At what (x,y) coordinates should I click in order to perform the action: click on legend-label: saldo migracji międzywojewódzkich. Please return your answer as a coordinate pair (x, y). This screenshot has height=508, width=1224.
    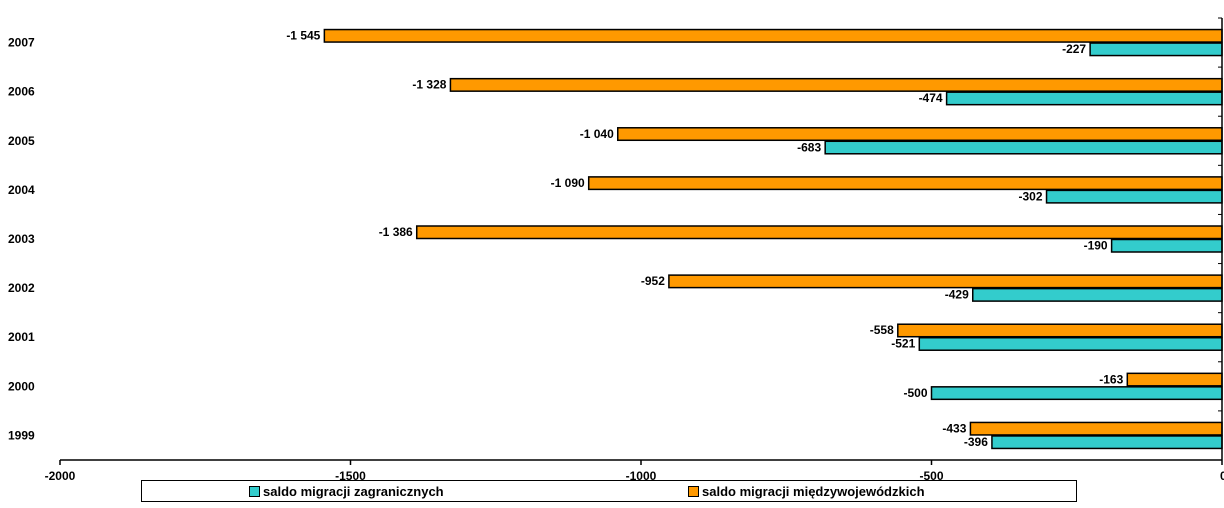
    Looking at the image, I should click on (813, 491).